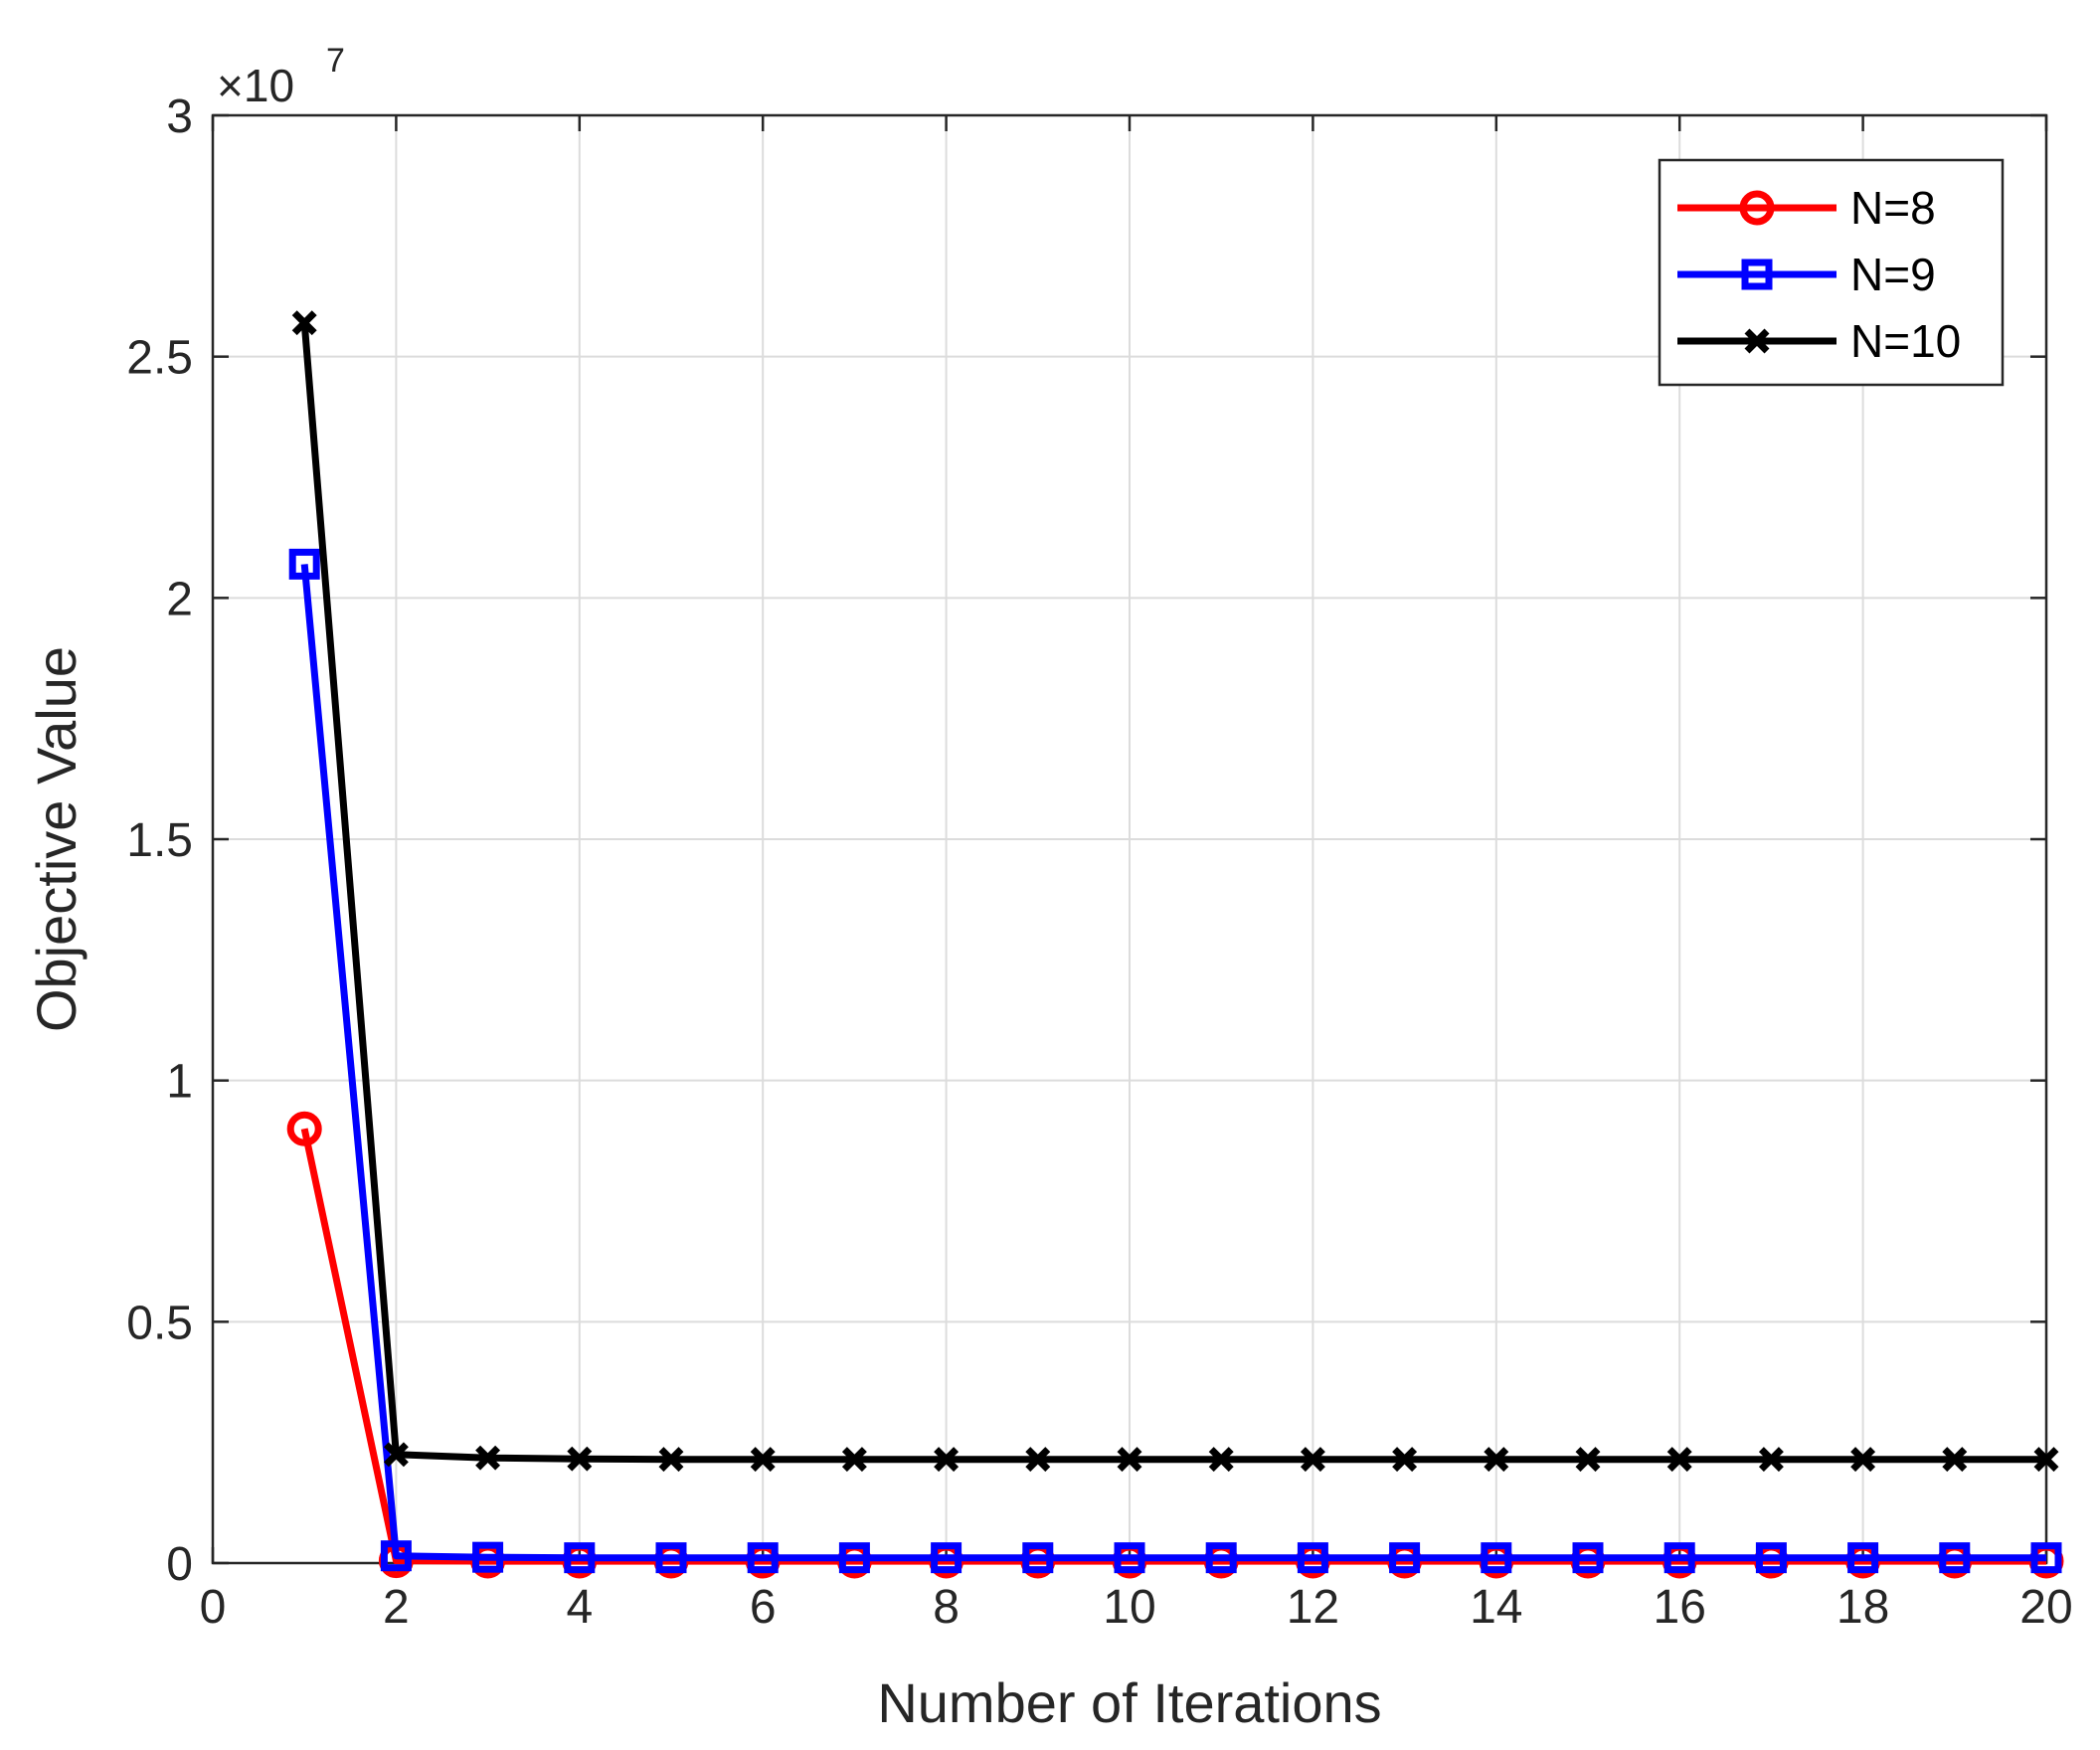 This screenshot has width=2100, height=1750. I want to click on legend-item: N=9, so click(1806, 274).